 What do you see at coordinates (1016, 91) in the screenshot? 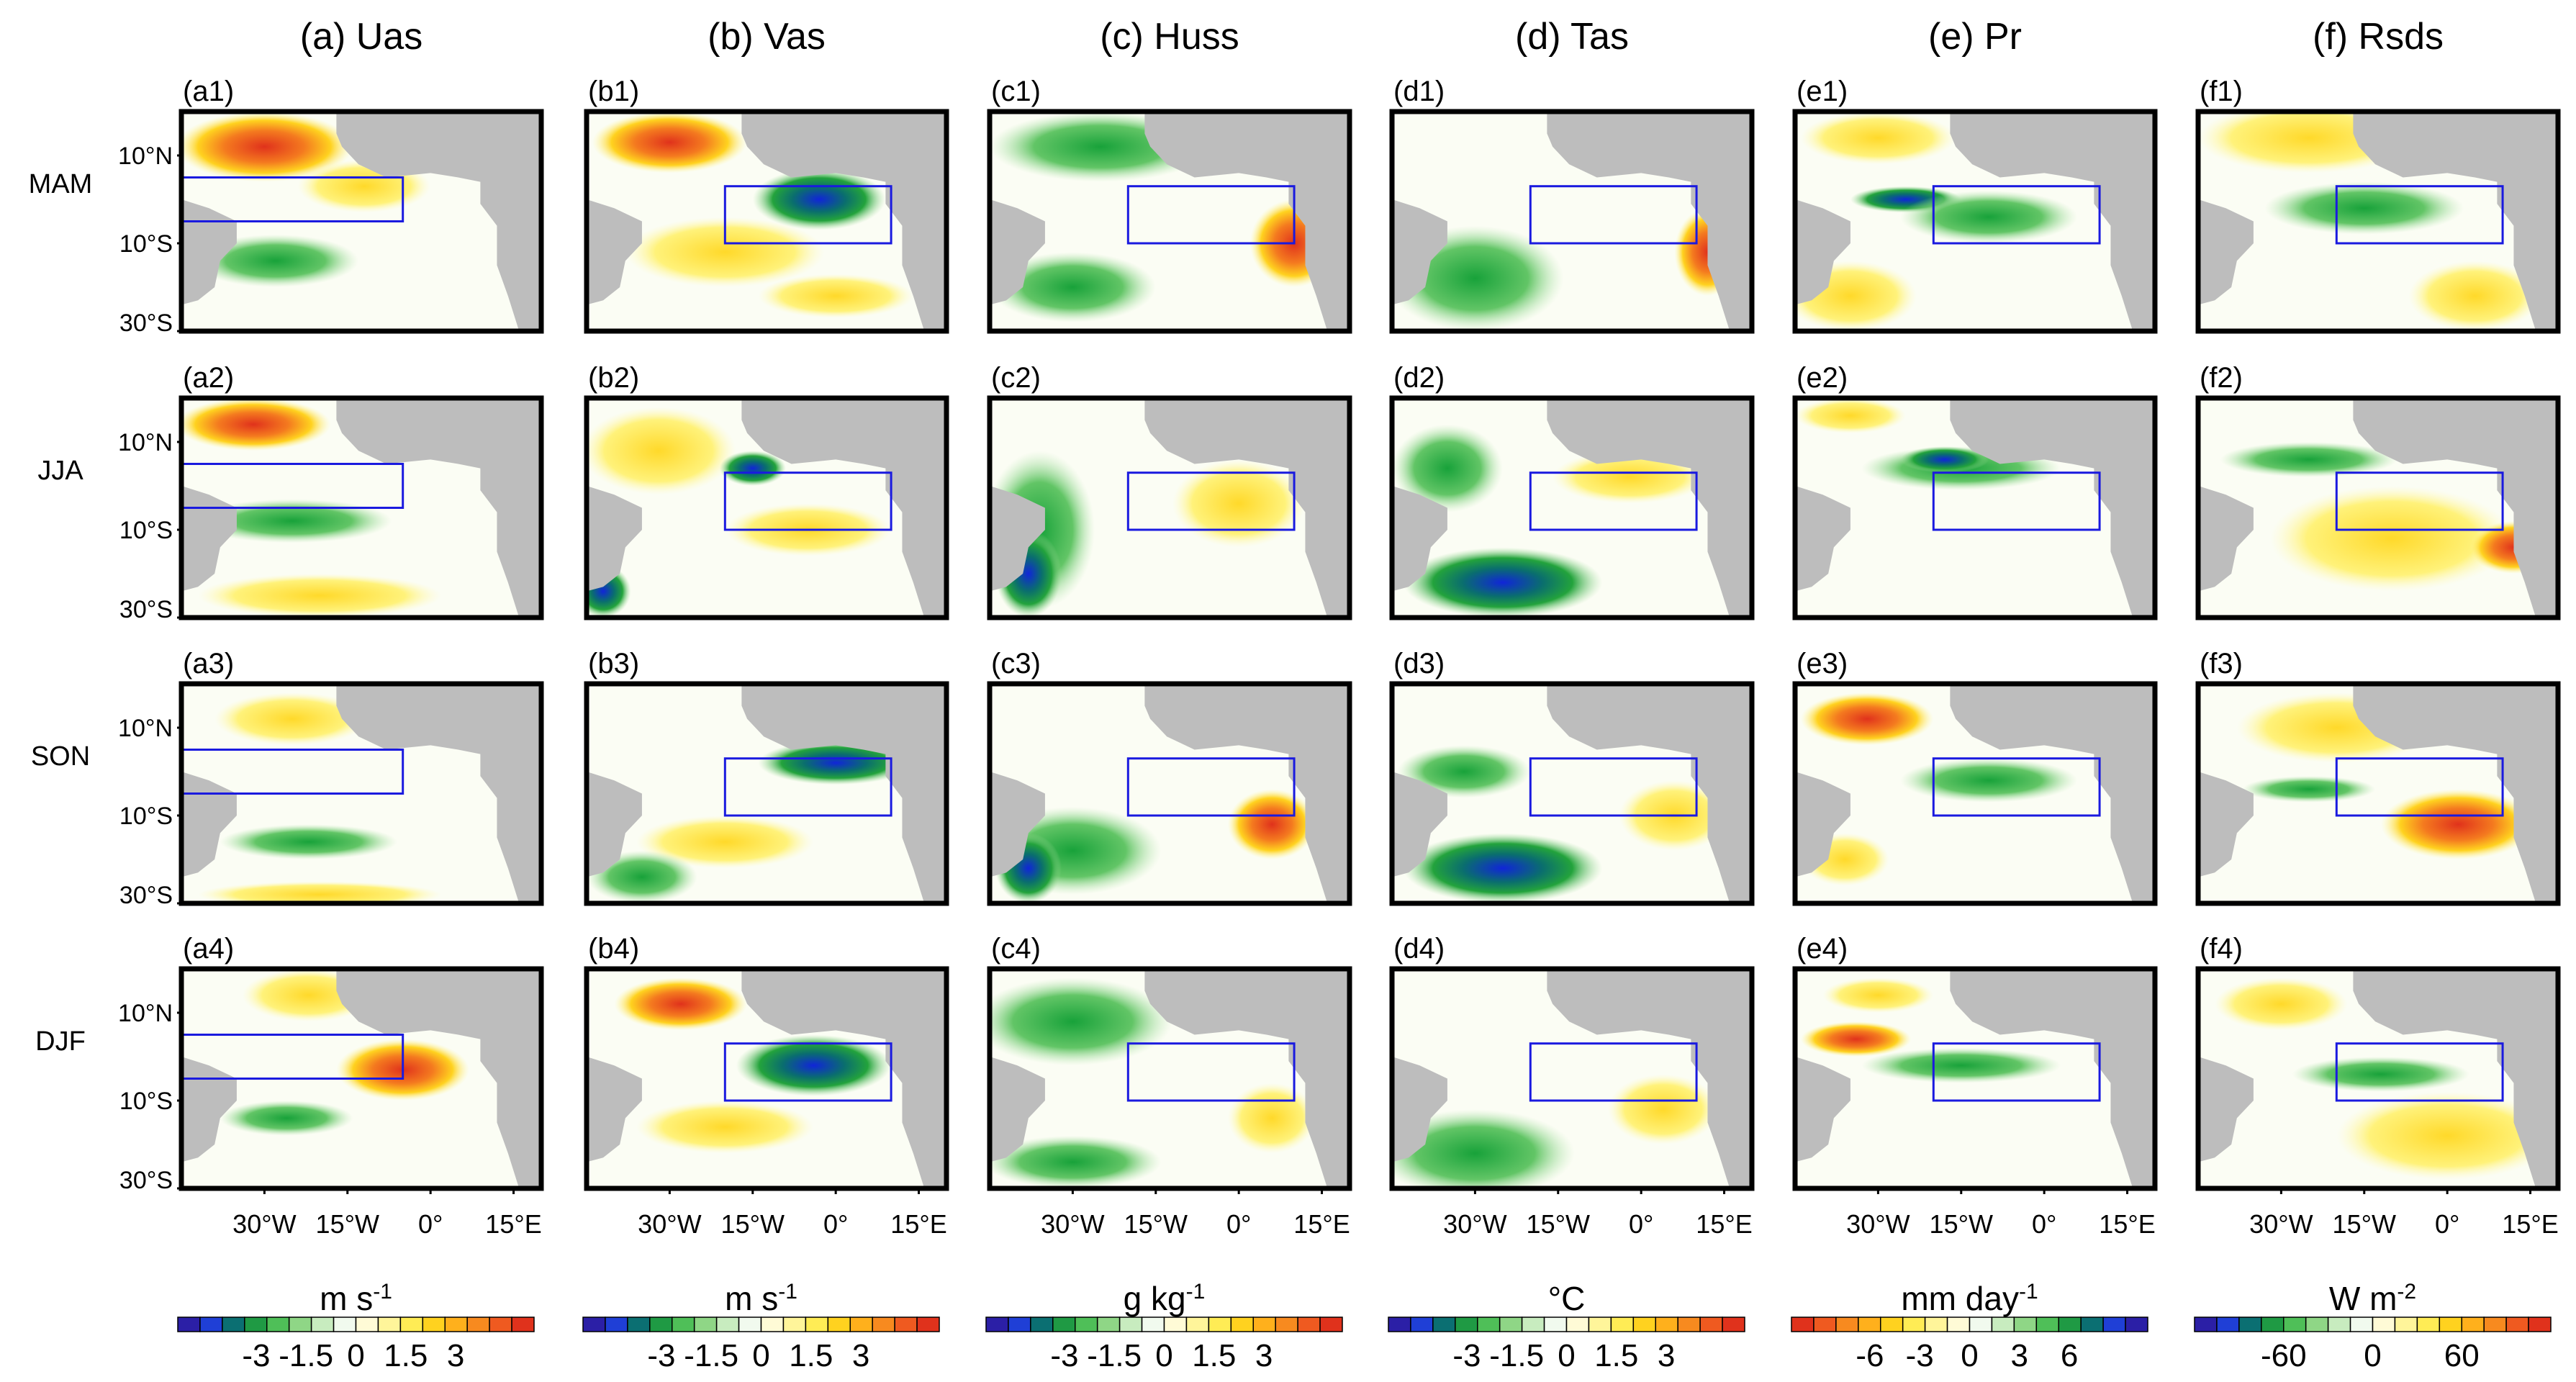
I see `panel-label: (c1)` at bounding box center [1016, 91].